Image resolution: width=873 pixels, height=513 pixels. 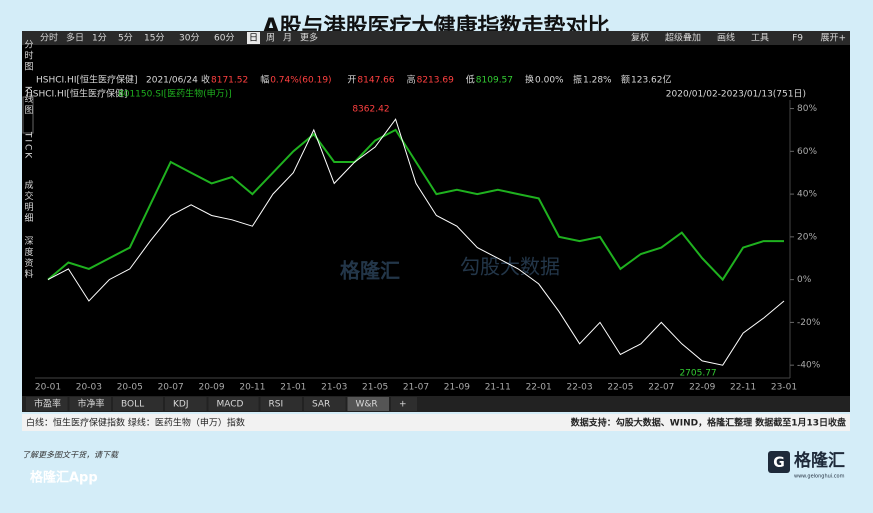 I want to click on footer-bar, so click(x=436, y=422).